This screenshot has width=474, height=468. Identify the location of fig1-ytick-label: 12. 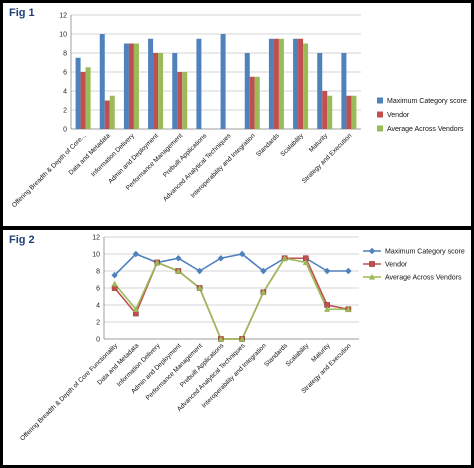
(63, 16).